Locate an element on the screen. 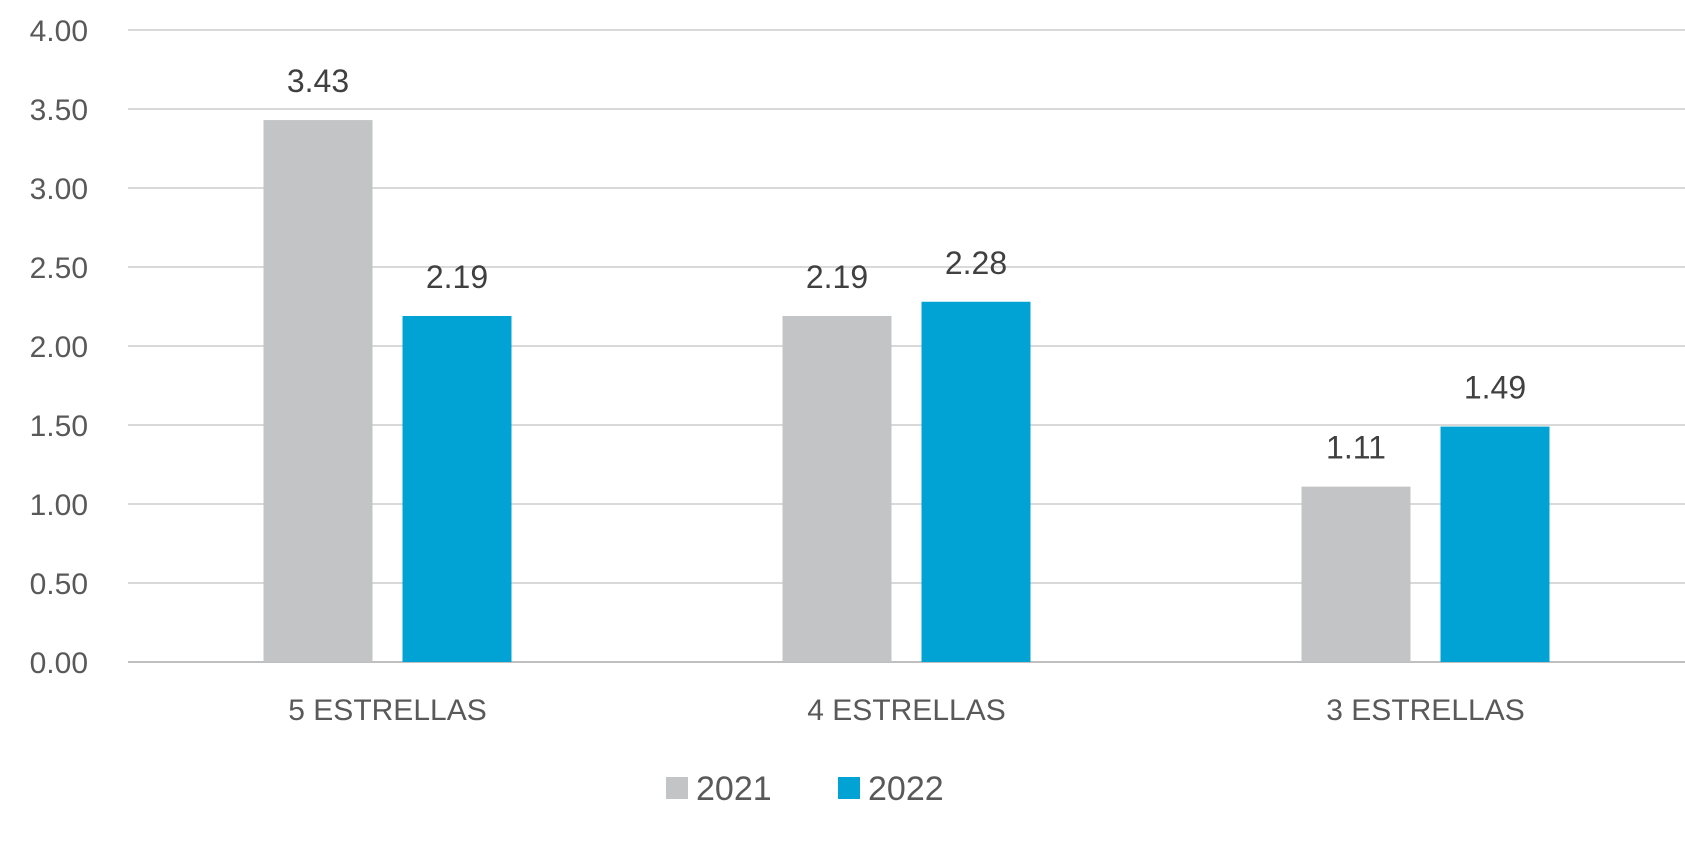  category-label: 3 ESTRELLAS is located at coordinates (1425, 710).